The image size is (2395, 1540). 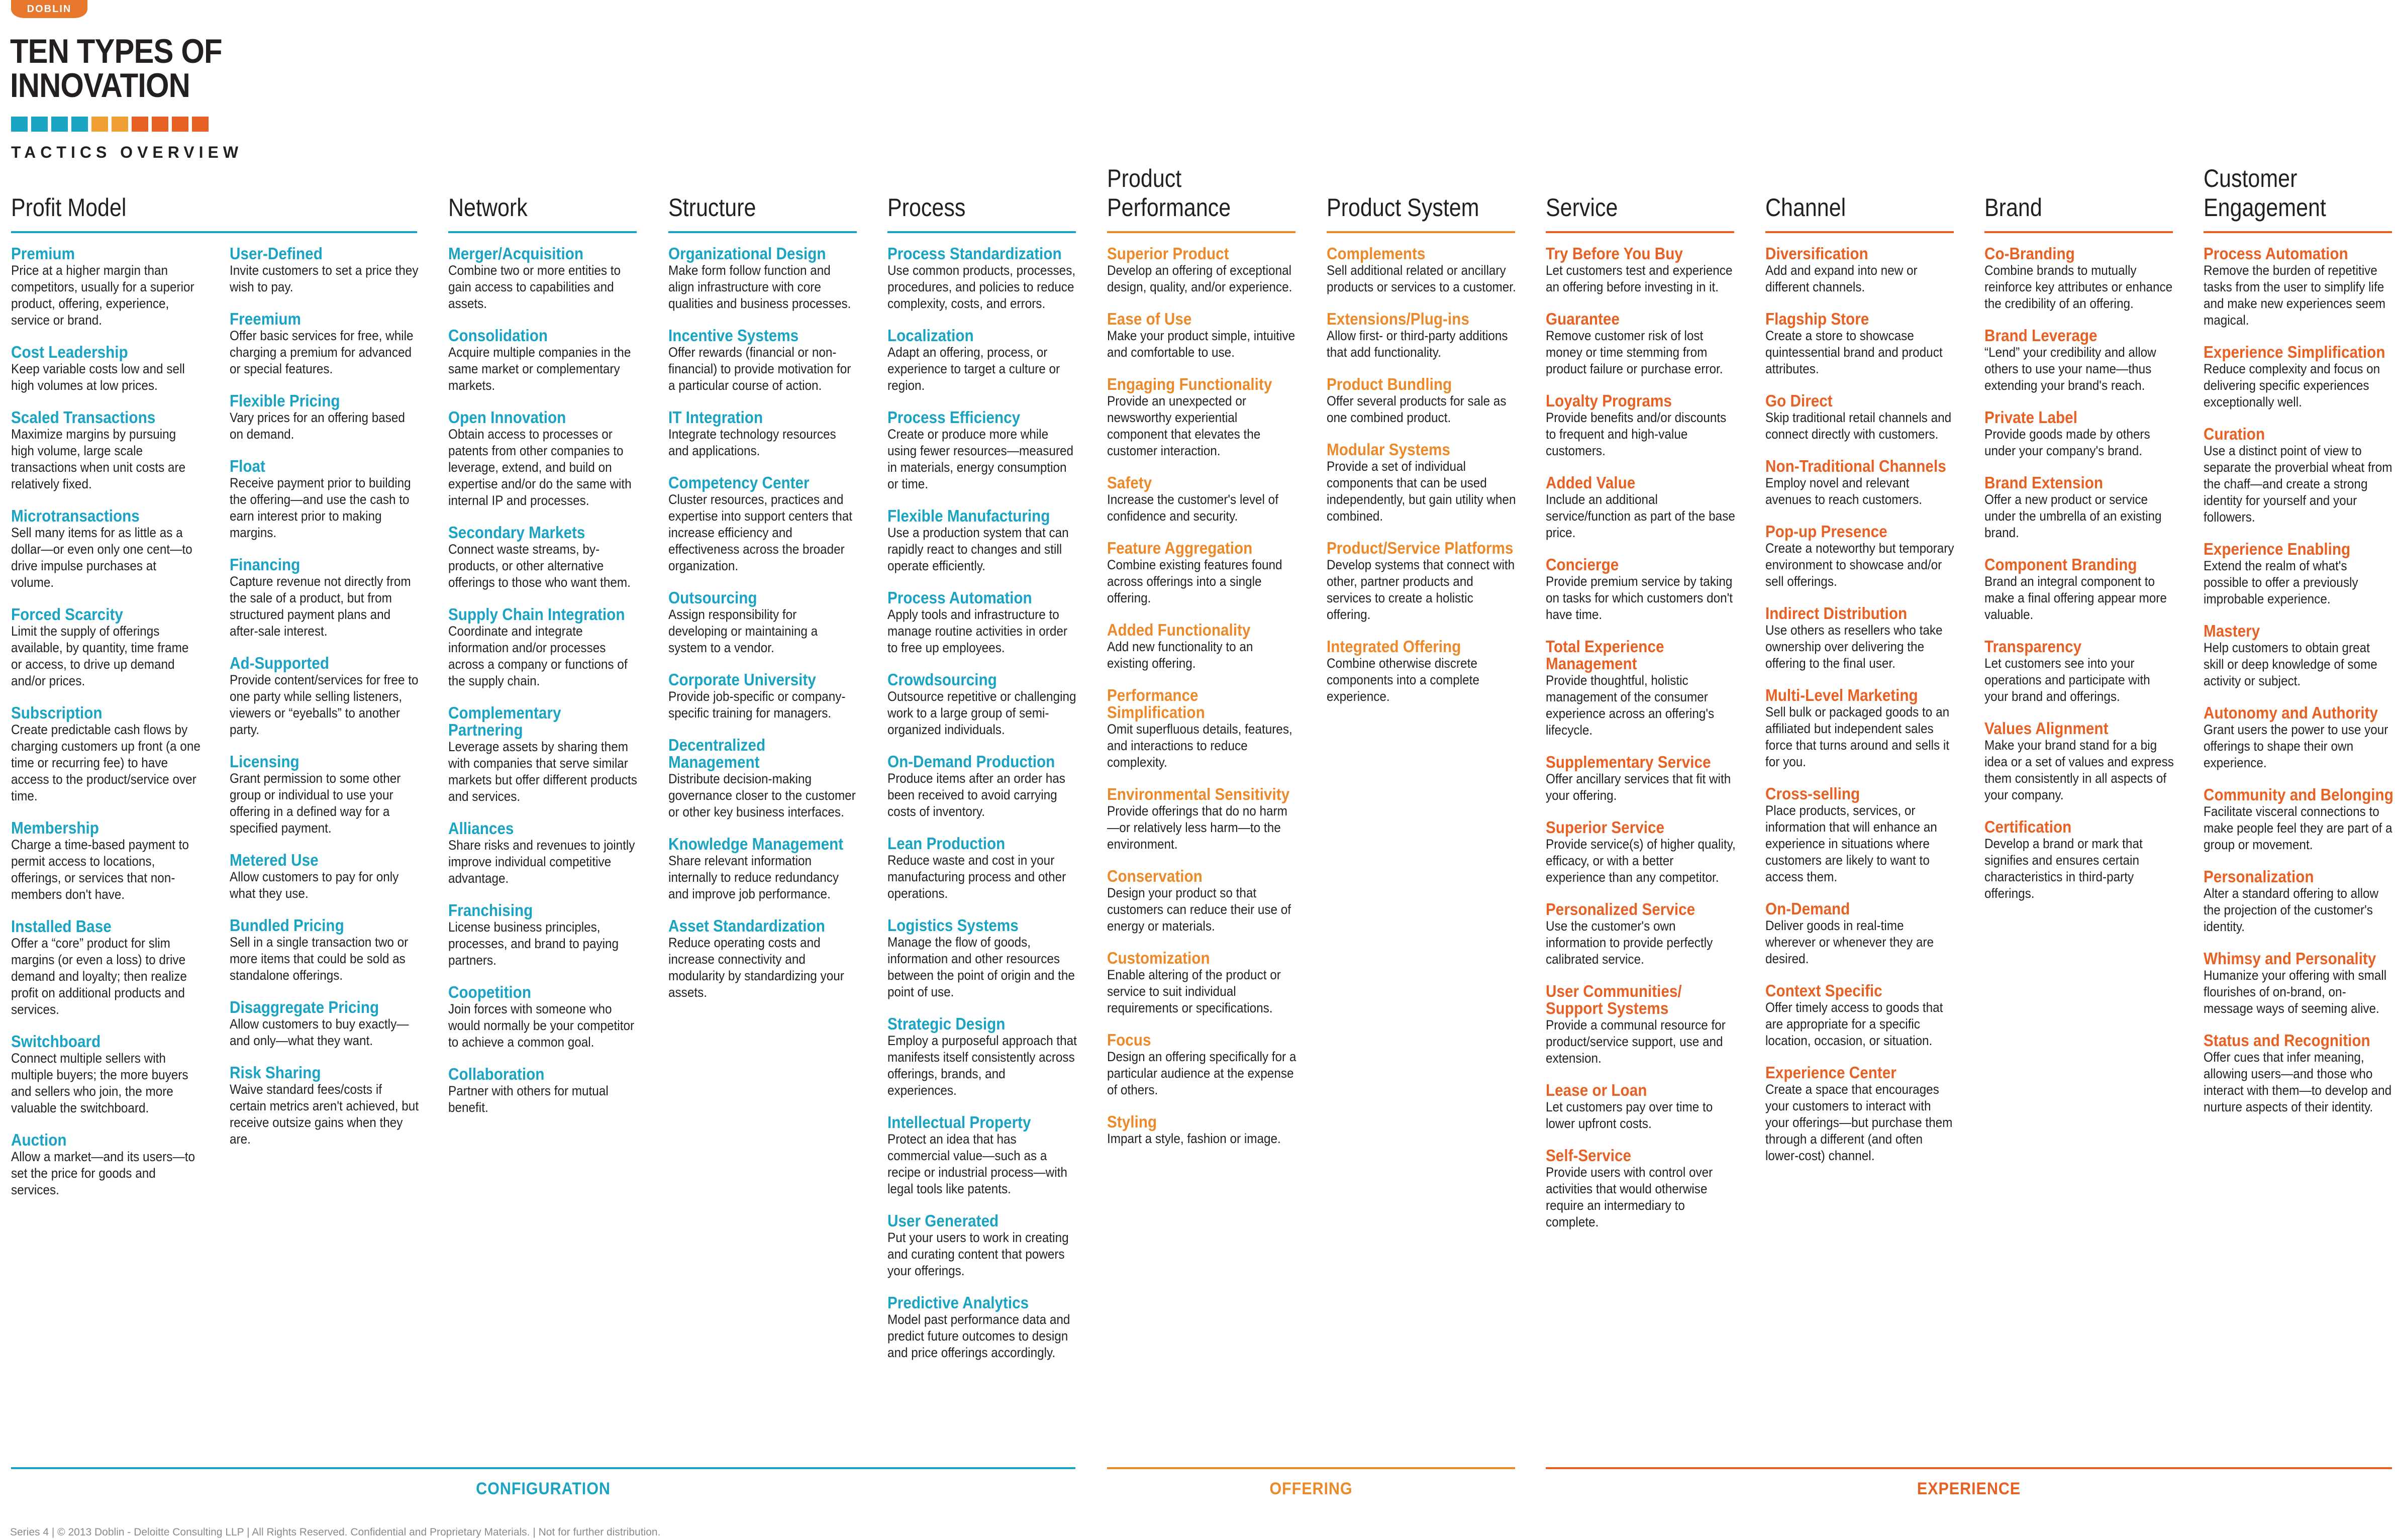 I want to click on tactic-title: Outsourcing, so click(x=712, y=597).